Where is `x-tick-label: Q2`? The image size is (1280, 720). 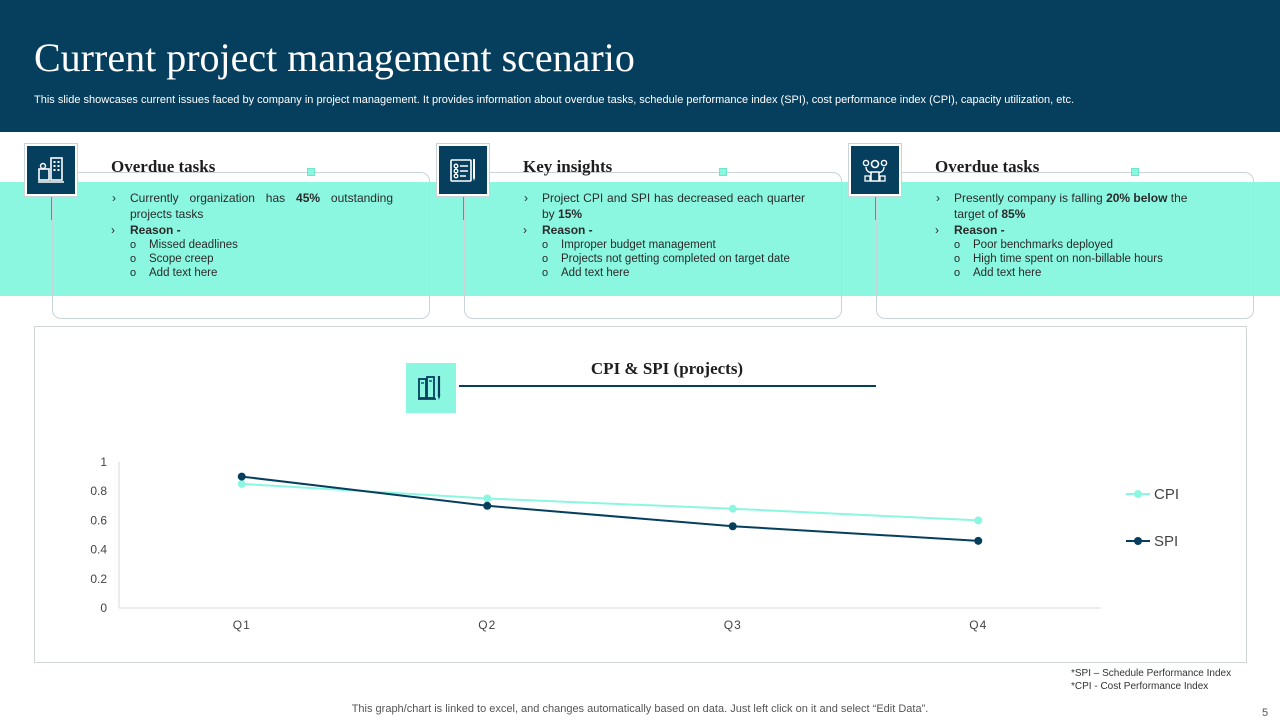
x-tick-label: Q2 is located at coordinates (487, 625).